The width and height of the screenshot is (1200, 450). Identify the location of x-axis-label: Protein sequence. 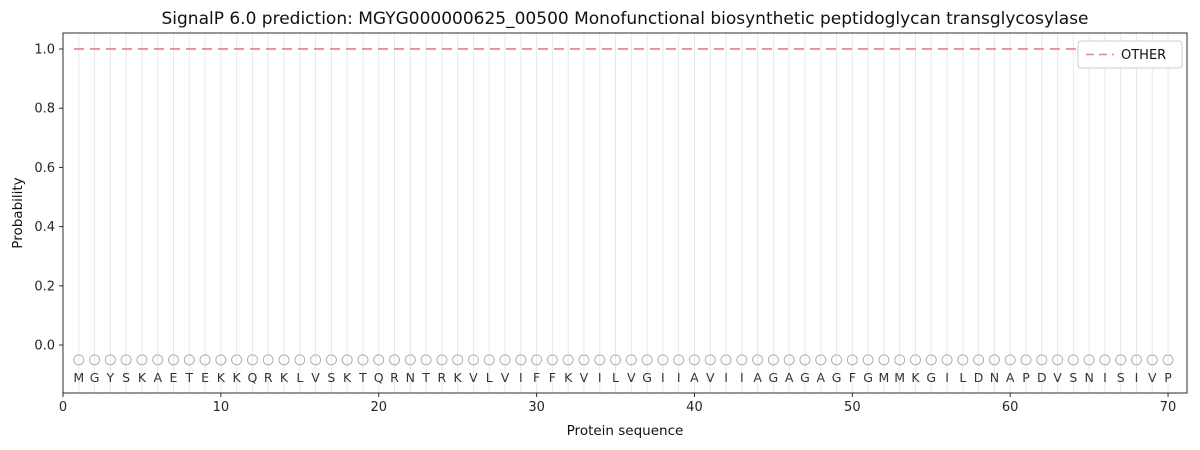
(625, 431).